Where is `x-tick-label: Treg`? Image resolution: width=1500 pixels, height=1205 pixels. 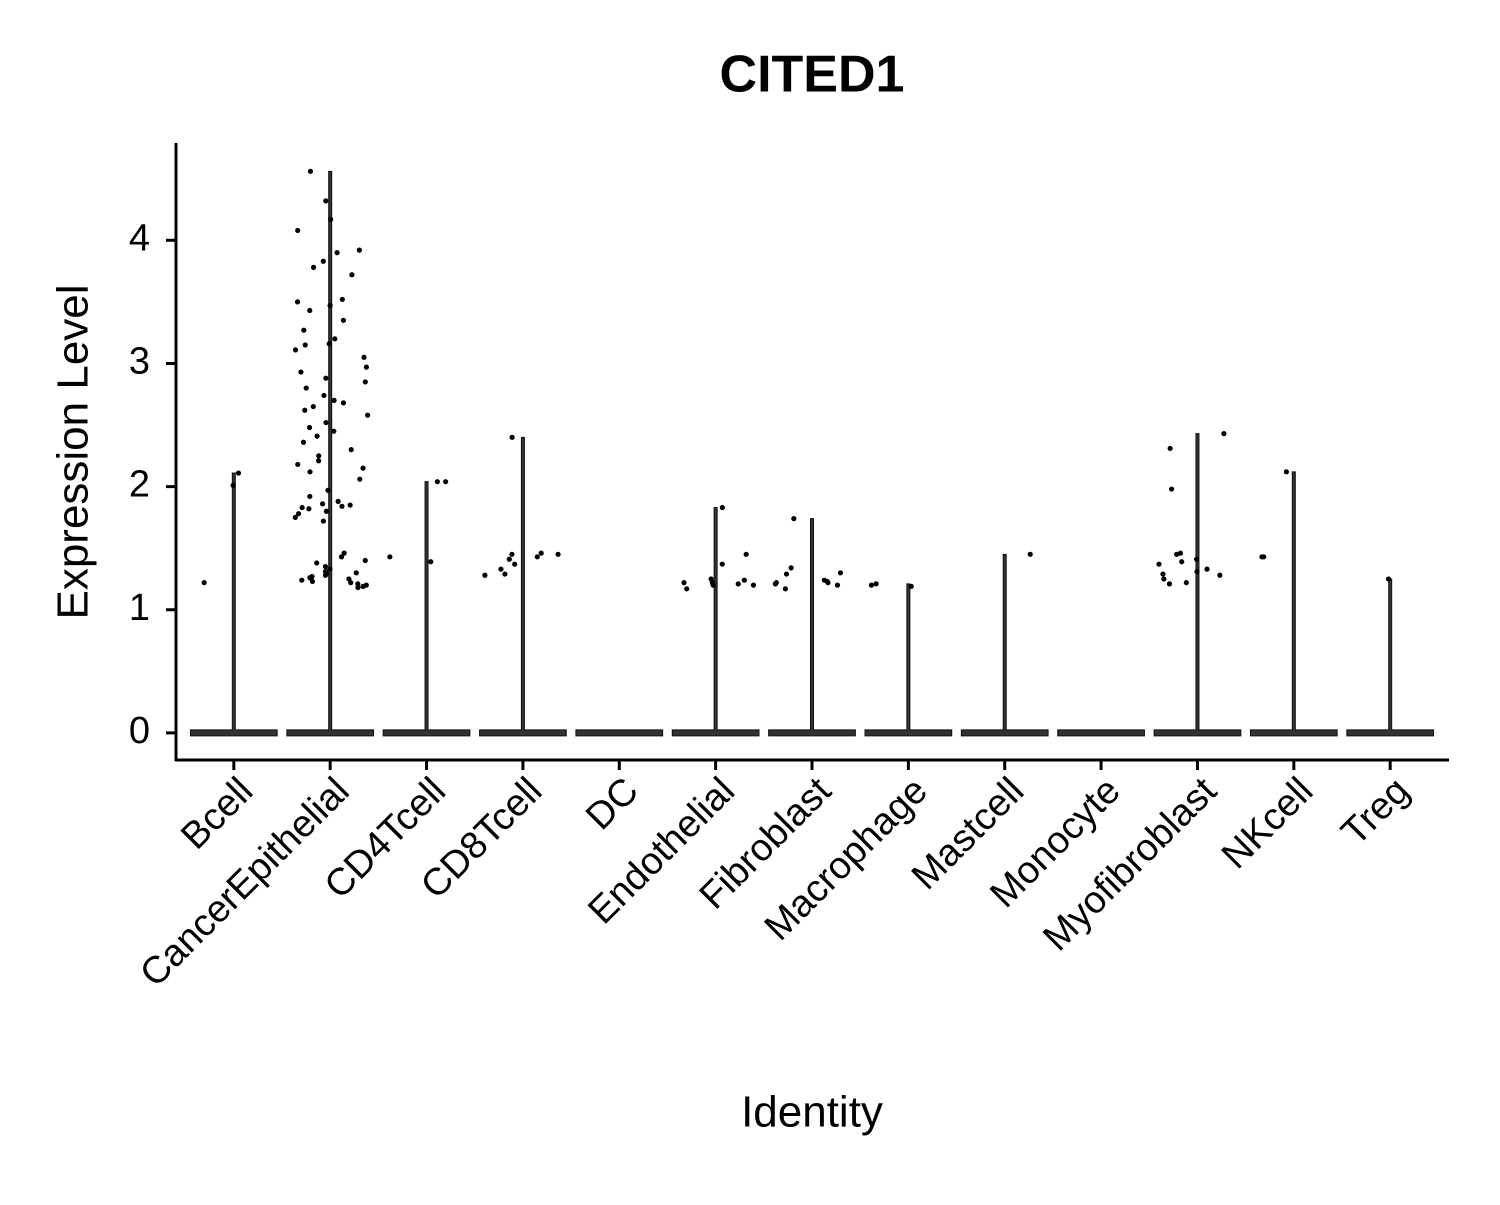 x-tick-label: Treg is located at coordinates (1376, 812).